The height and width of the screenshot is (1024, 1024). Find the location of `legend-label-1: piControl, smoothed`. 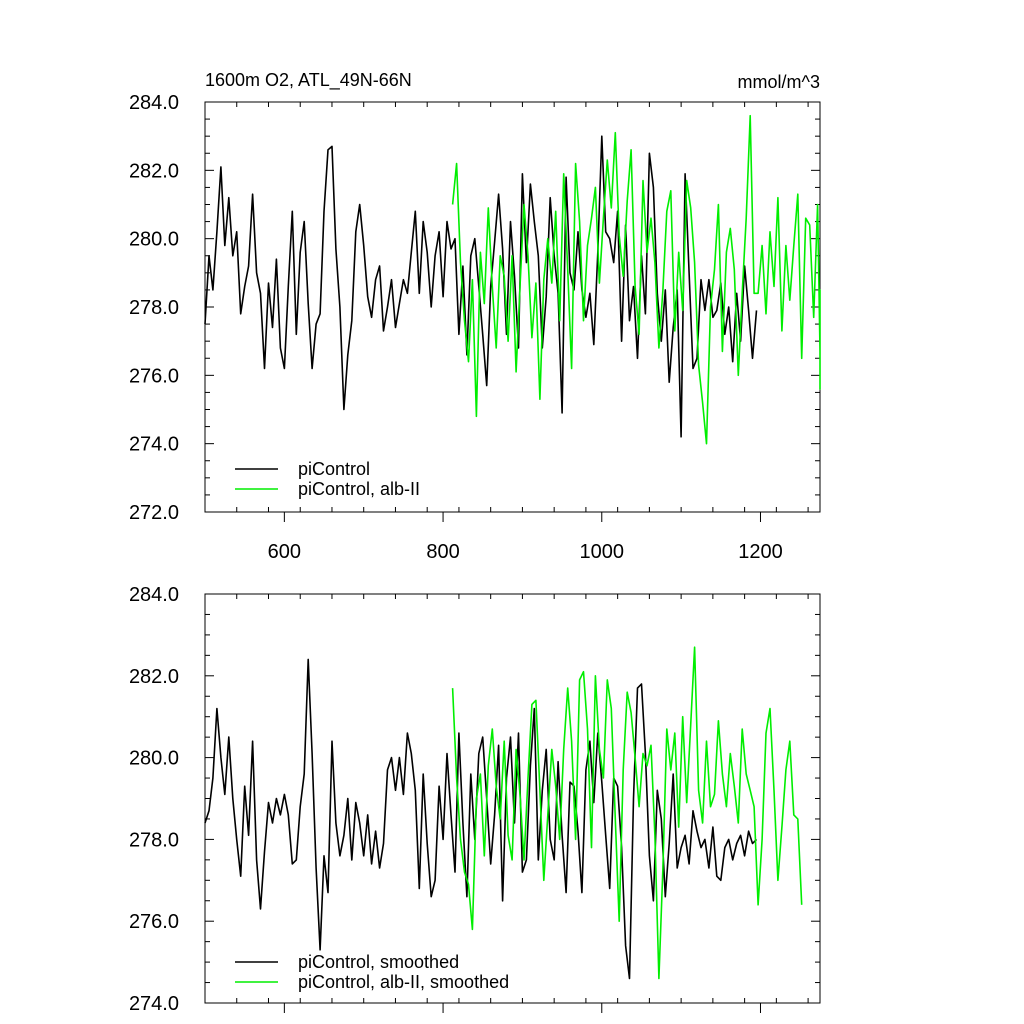

legend-label-1: piControl, smoothed is located at coordinates (378, 962).